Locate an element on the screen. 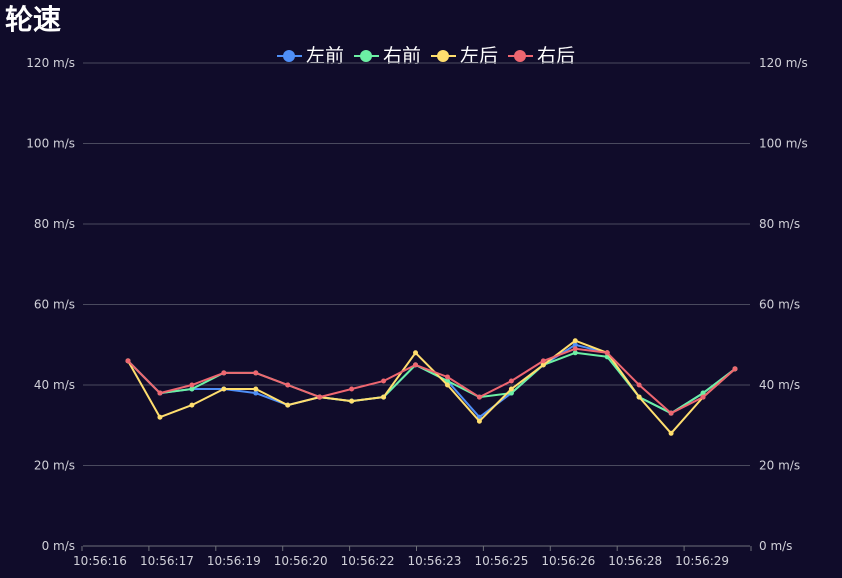 The height and width of the screenshot is (578, 842). x-tick-label: 10:56:23 is located at coordinates (435, 561).